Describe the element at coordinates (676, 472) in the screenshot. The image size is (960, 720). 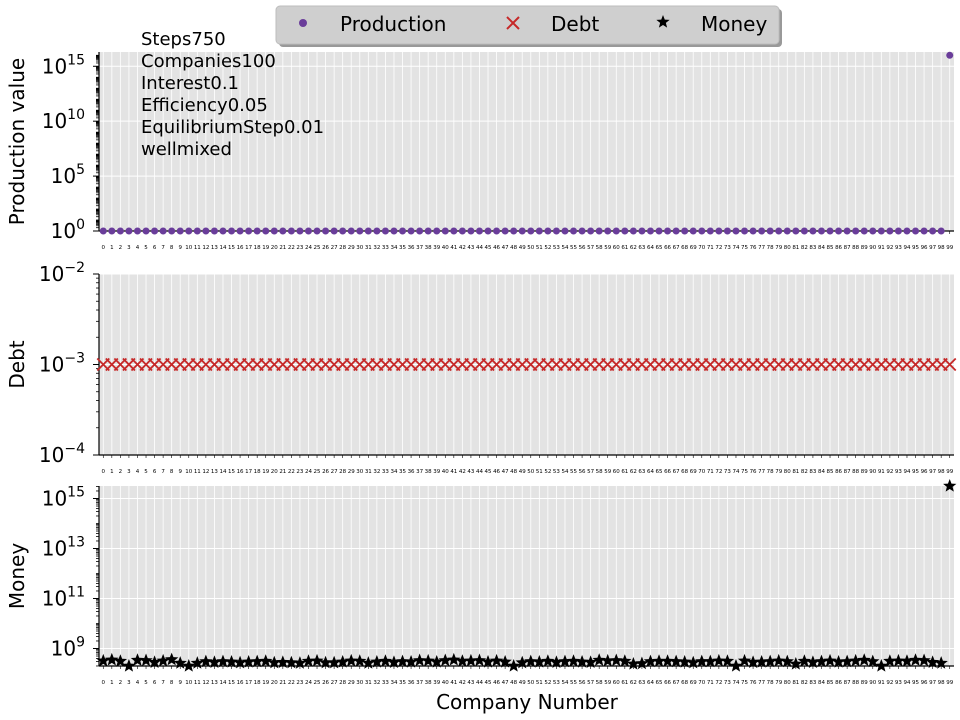
I see `x-tick-label: 67` at that location.